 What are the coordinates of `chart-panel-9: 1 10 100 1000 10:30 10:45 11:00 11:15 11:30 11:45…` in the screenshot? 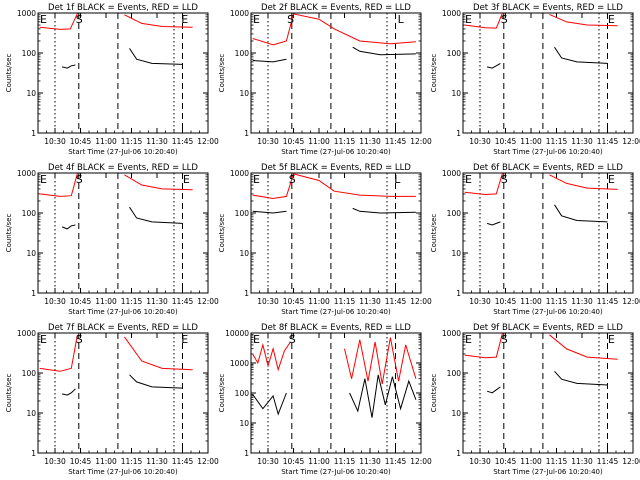 It's located at (535, 399).